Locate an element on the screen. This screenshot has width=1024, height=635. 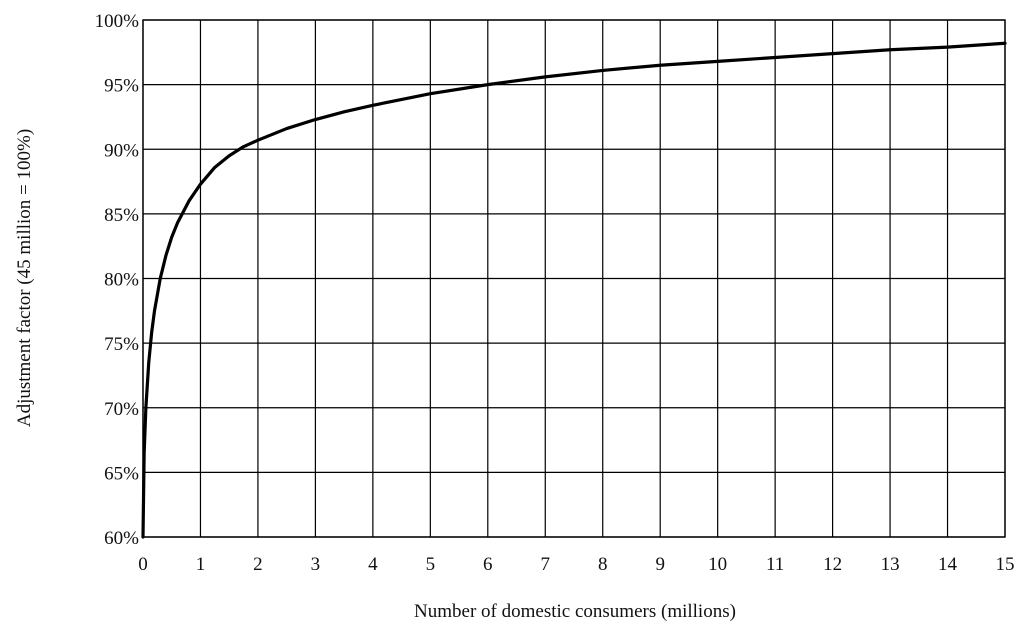
y-tick-label-65: 65% is located at coordinates (121, 473).